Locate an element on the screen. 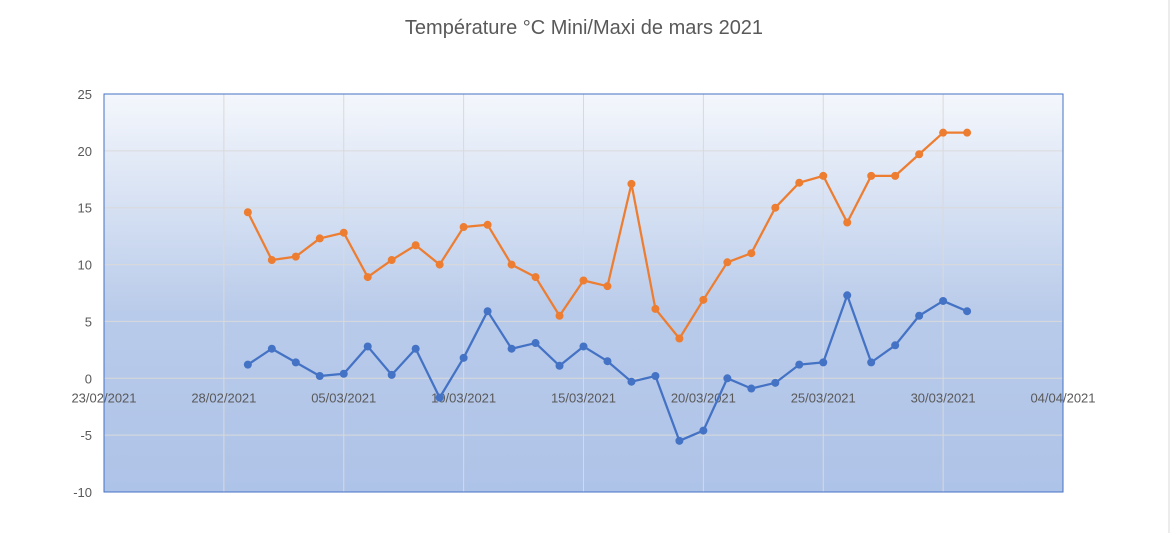  x-tick-label: 05/03/2021 is located at coordinates (343, 397).